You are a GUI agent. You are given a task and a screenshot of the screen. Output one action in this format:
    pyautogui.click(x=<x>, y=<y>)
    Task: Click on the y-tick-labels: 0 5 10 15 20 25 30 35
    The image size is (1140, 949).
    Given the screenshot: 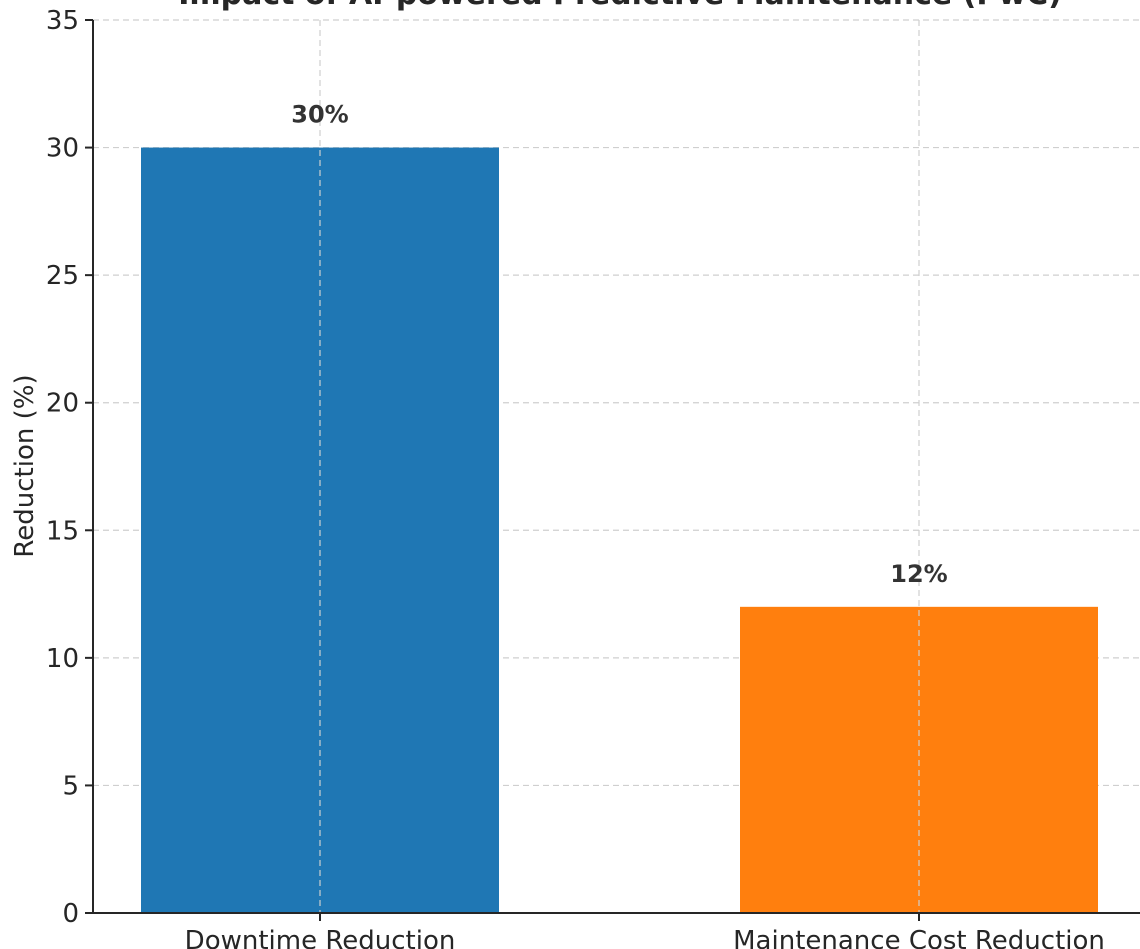 What is the action you would take?
    pyautogui.click(x=62, y=467)
    